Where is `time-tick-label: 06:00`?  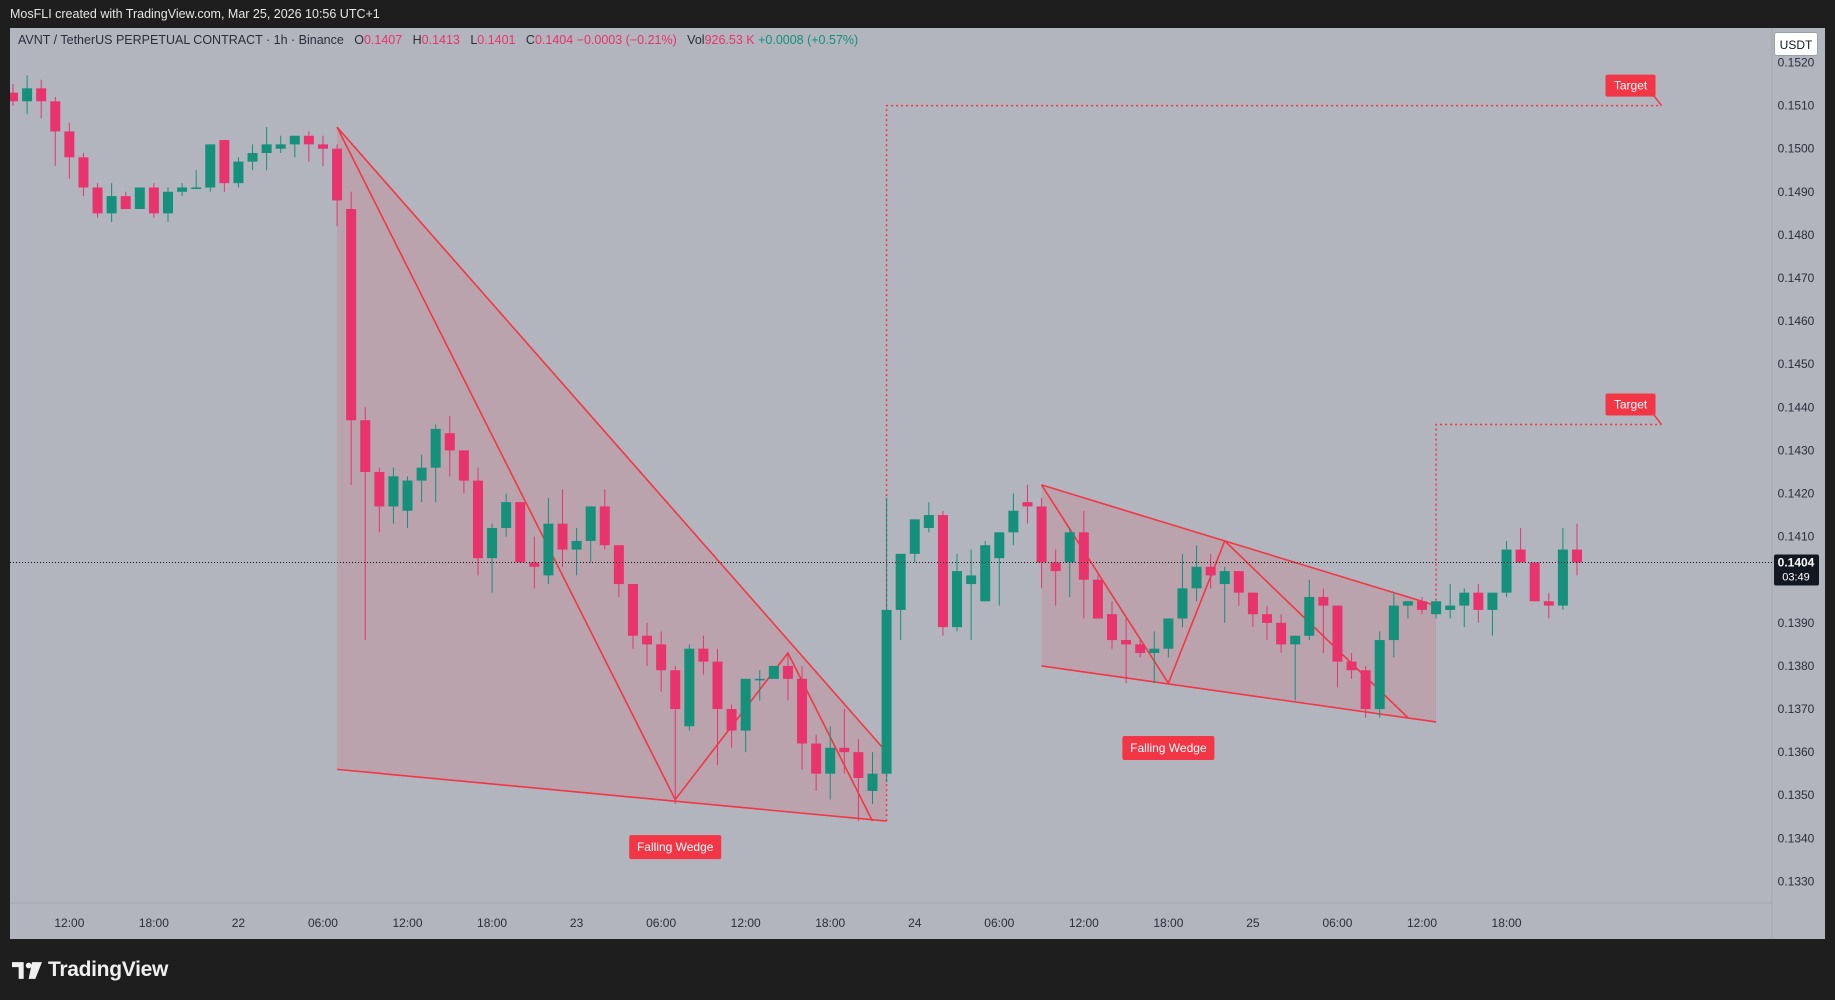 time-tick-label: 06:00 is located at coordinates (661, 923).